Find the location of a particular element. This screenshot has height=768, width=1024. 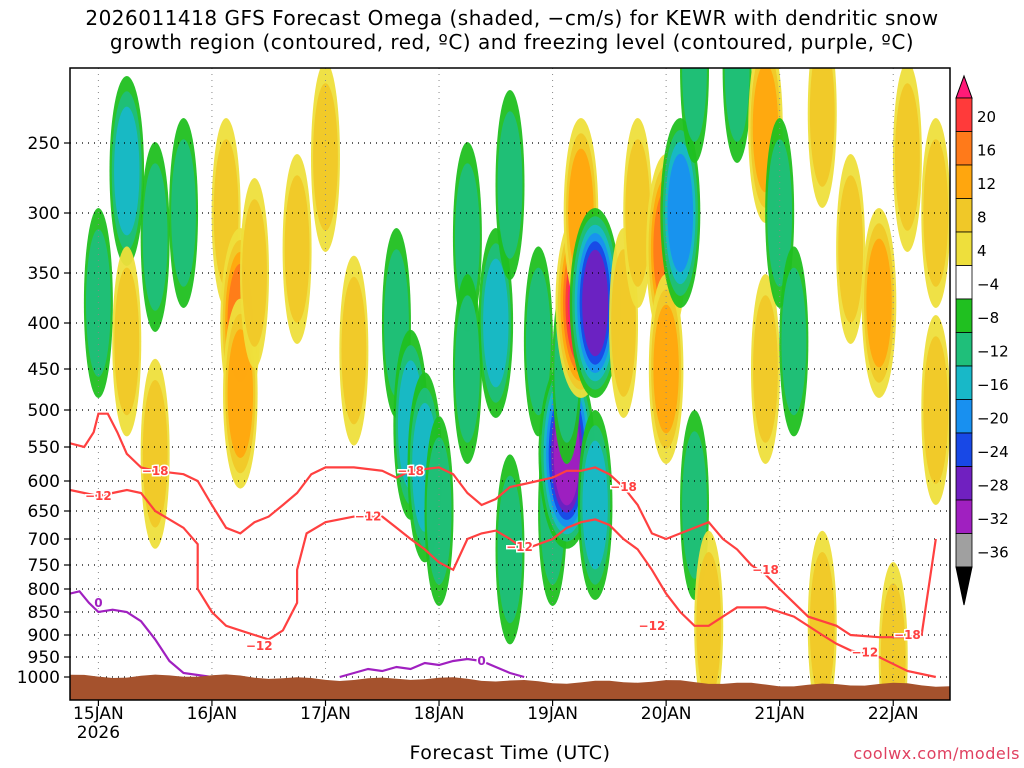

y-tick-label: 400 is located at coordinates (44, 324).